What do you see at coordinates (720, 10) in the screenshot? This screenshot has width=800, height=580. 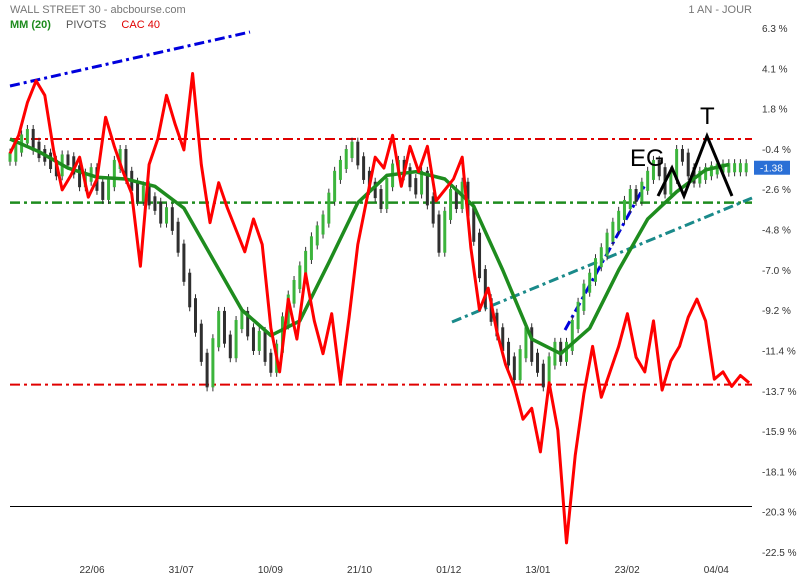 I see `period-label: 1 AN - JOUR` at bounding box center [720, 10].